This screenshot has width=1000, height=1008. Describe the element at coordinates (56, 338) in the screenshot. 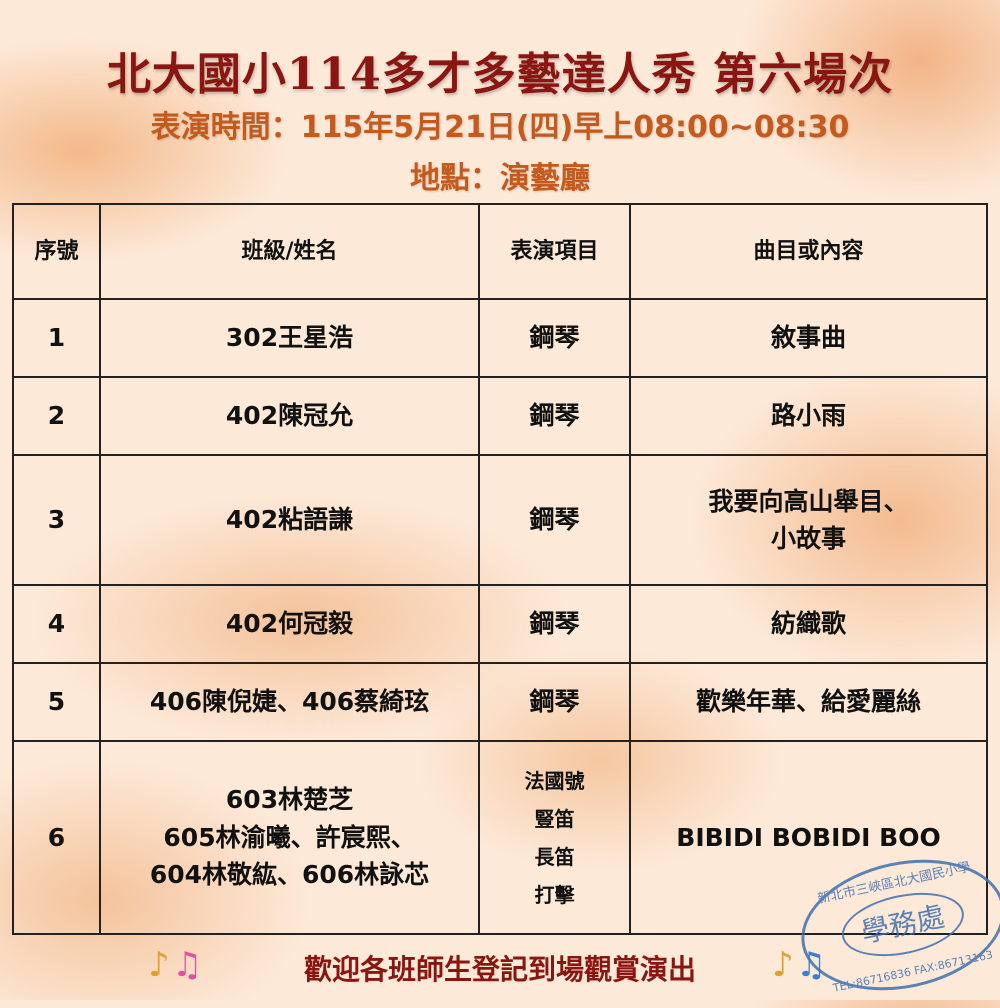

I see `cell-number: 1` at that location.